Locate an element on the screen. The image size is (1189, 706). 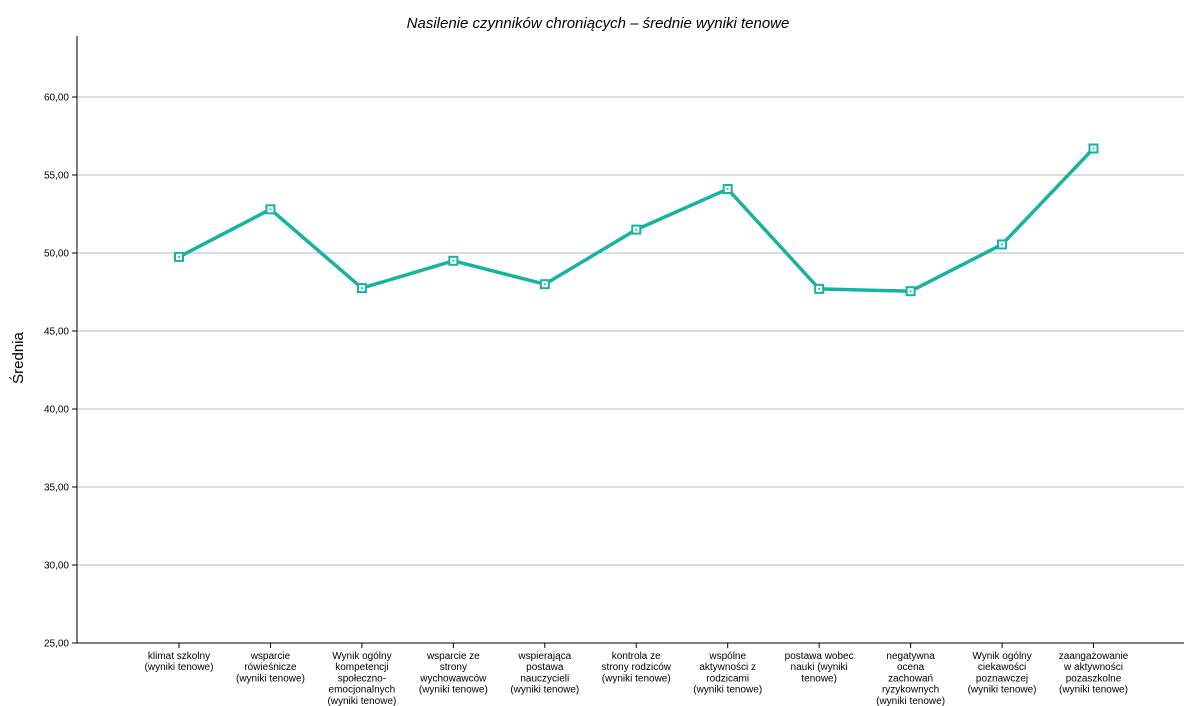
x-tick-label-line: nauki (wyniki is located at coordinates (819, 667).